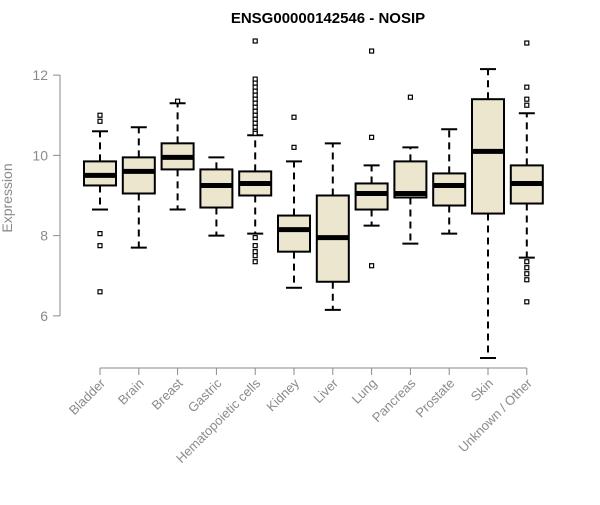  I want to click on box-liver, so click(332, 226).